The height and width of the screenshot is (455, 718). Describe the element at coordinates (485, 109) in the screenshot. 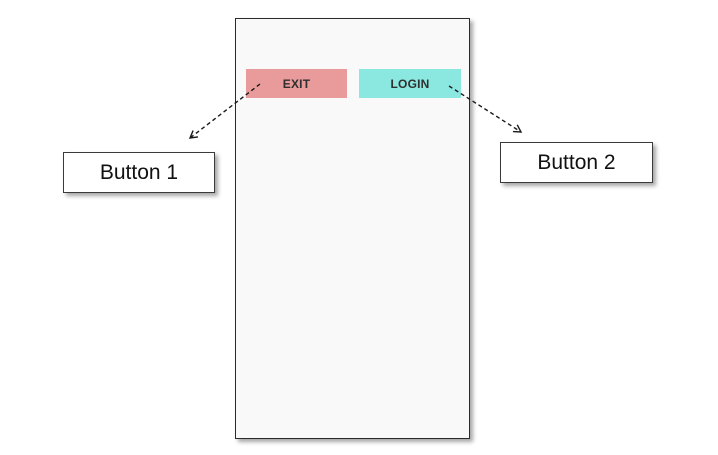

I see `arrow-to-button2` at that location.